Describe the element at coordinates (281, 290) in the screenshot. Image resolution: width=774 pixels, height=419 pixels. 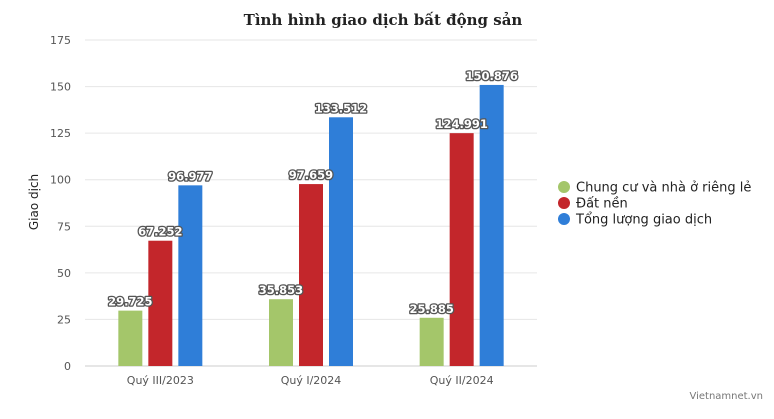
I see `data-label: 35.853` at that location.